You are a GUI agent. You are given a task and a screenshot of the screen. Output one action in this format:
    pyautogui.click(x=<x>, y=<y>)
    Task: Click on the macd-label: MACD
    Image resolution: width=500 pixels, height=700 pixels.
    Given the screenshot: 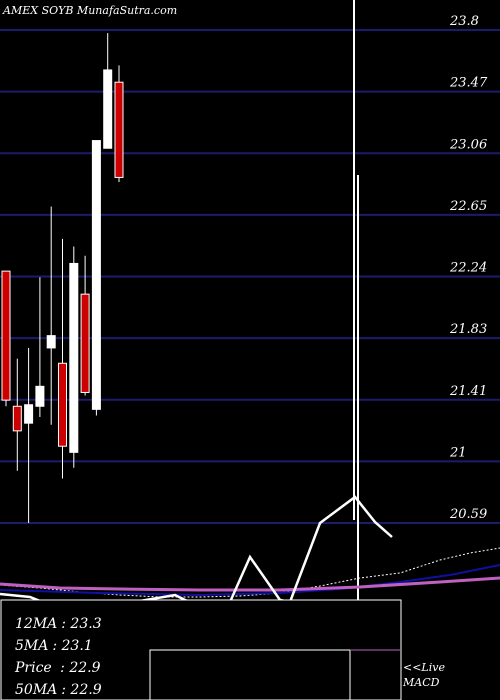 What is the action you would take?
    pyautogui.click(x=421, y=682)
    